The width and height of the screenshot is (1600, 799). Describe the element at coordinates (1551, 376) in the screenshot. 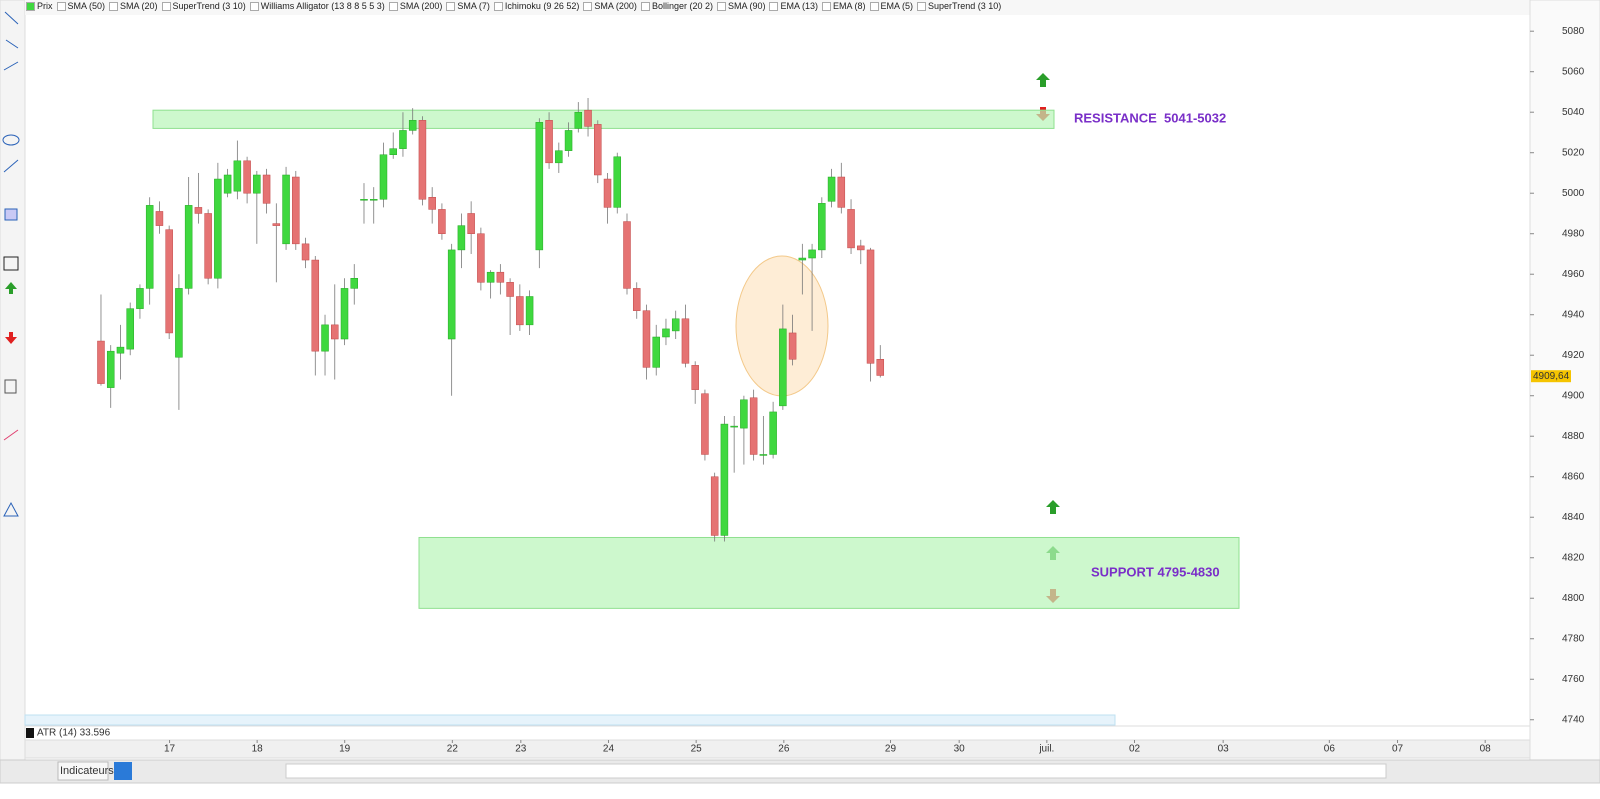

I see `last-price-label: 4909,64` at that location.